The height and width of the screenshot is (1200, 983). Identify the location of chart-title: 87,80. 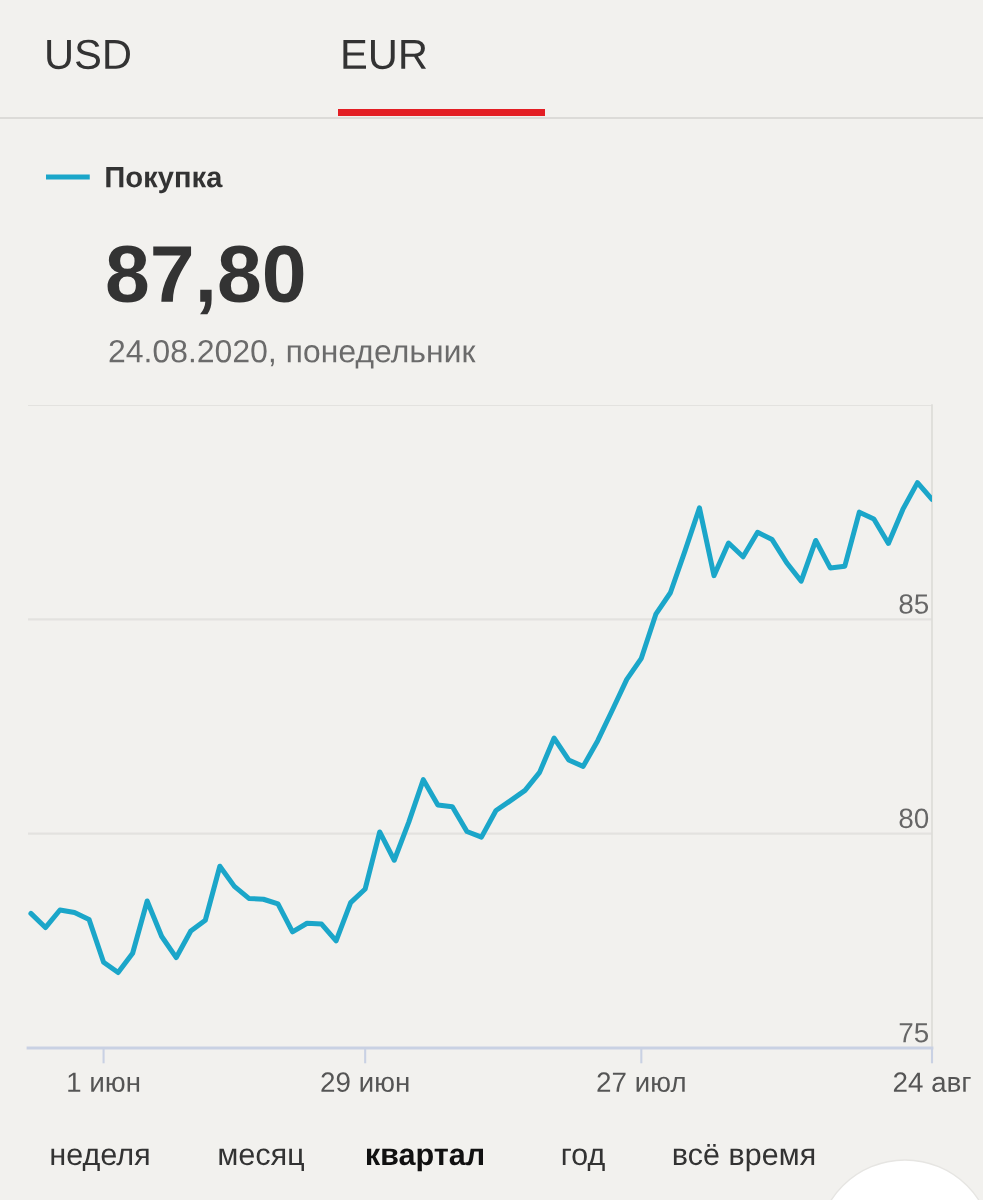
(205, 280).